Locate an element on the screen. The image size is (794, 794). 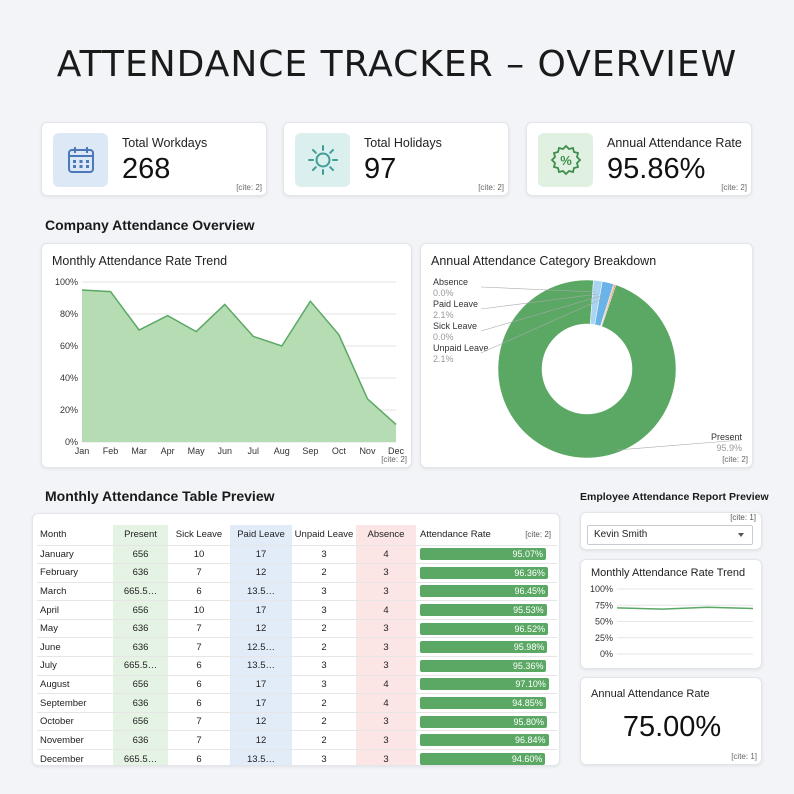
cell-month: June is located at coordinates (75, 647).